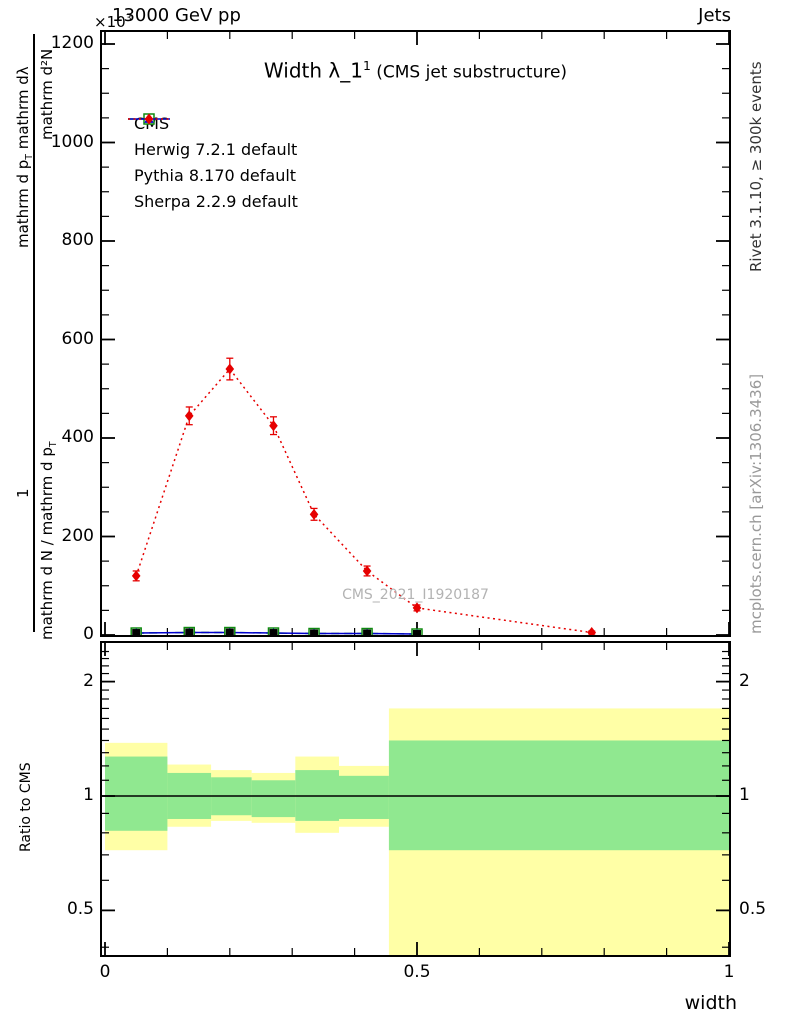 The width and height of the screenshot is (786, 1024). I want to click on xtick-label: 0.5, so click(417, 972).